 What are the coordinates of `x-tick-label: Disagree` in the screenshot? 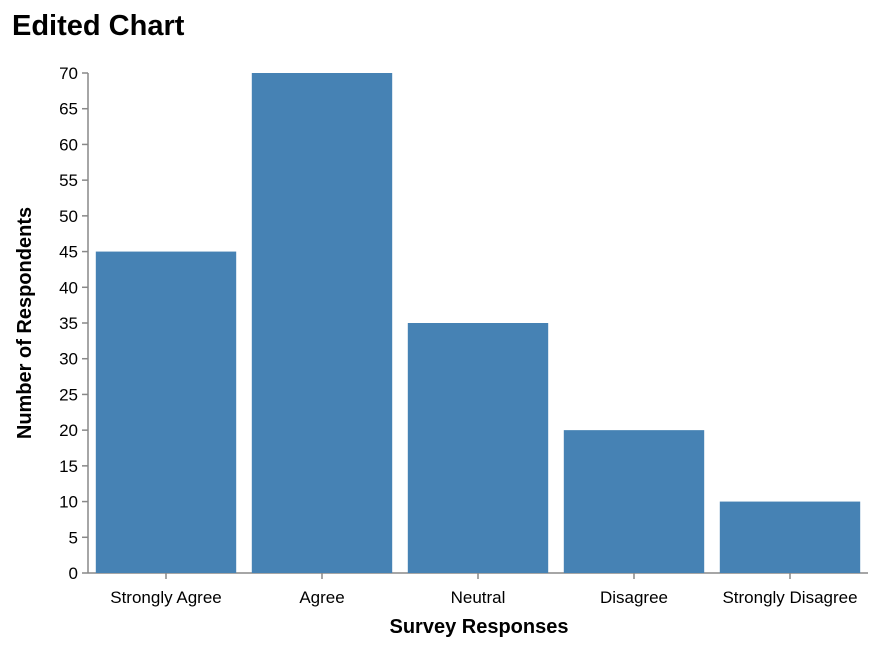 It's located at (634, 597).